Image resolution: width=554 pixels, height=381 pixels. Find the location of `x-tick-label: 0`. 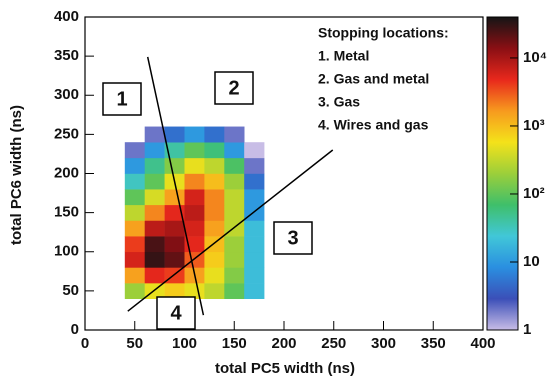

x-tick-label: 0 is located at coordinates (85, 343).